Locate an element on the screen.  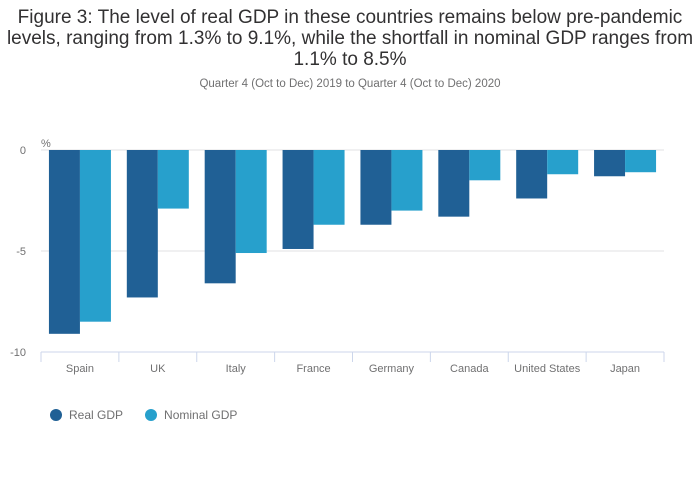
x-tick-label: United States is located at coordinates (547, 369).